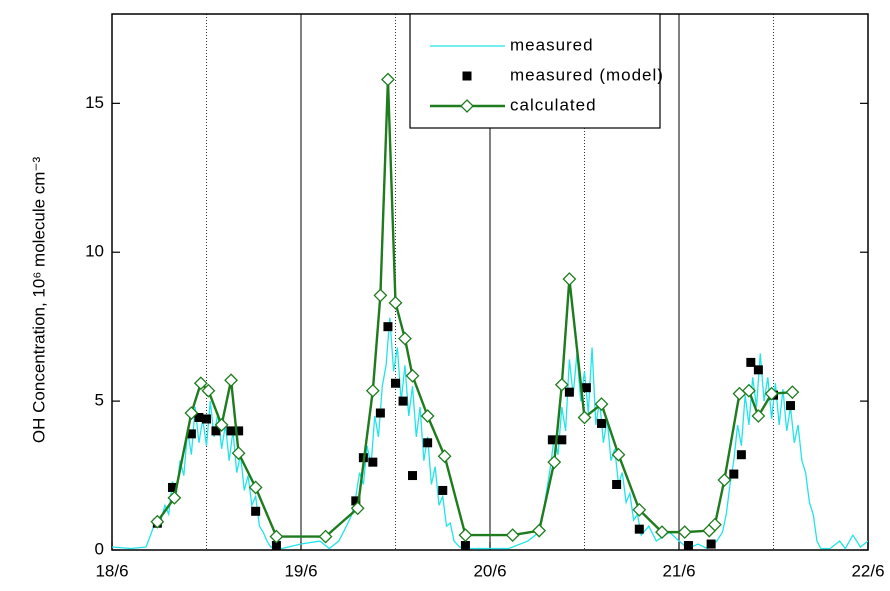 The width and height of the screenshot is (890, 591). I want to click on y-tick-label: 5, so click(99, 400).